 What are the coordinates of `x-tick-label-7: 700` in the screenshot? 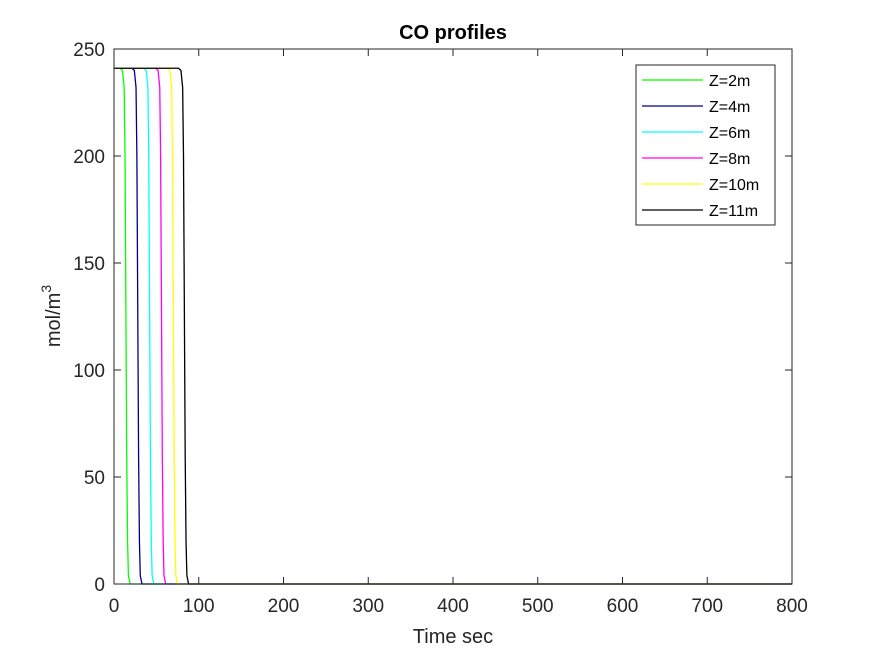 It's located at (707, 606).